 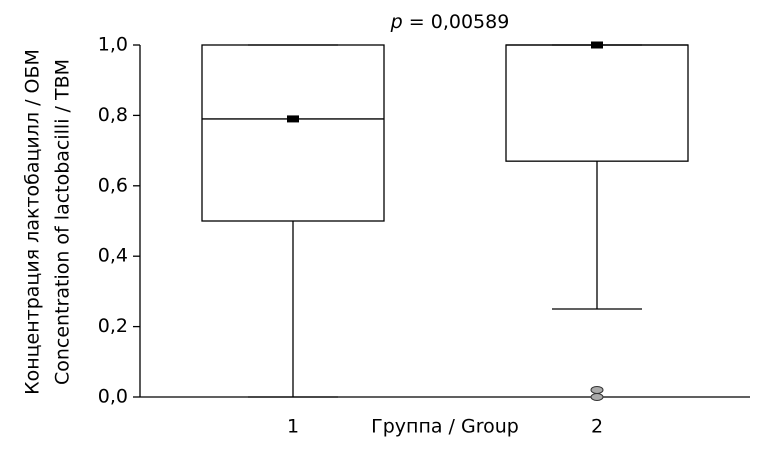 What do you see at coordinates (33, 222) in the screenshot?
I see `y-axis-label: Концентрация лактобацилл / ОБМ` at bounding box center [33, 222].